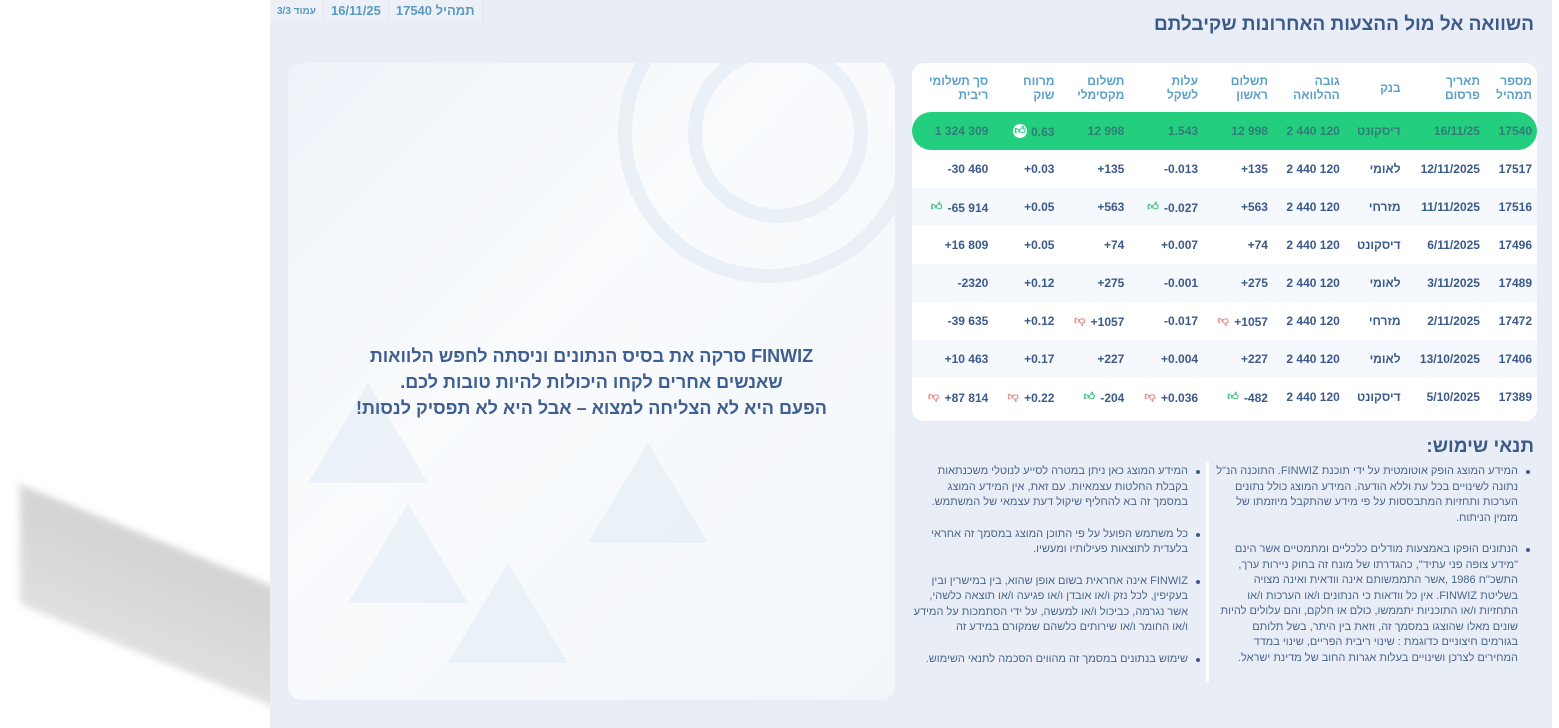 Image resolution: width=1559 pixels, height=728 pixels. I want to click on column-header: תאריך פרסום, so click(1445, 87).